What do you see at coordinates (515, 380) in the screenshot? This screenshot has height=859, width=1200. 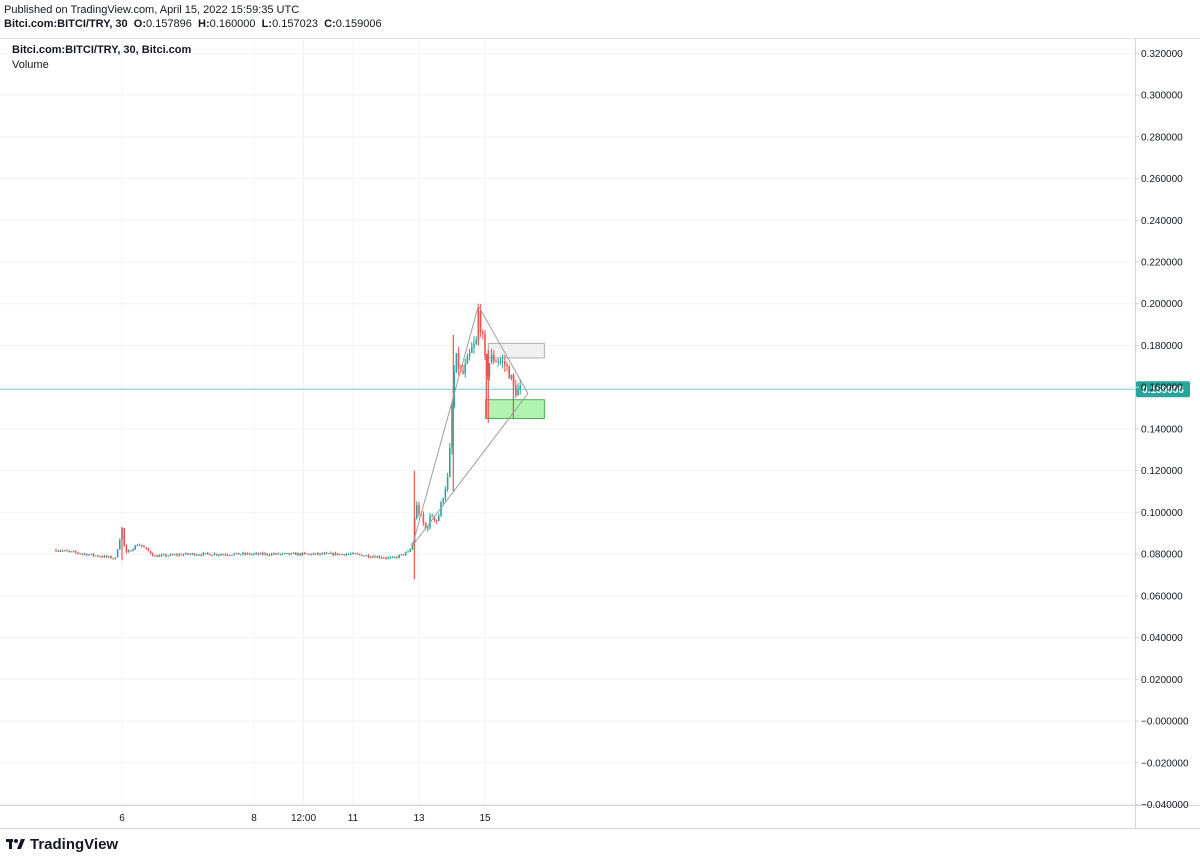 I see `zone-drawings` at bounding box center [515, 380].